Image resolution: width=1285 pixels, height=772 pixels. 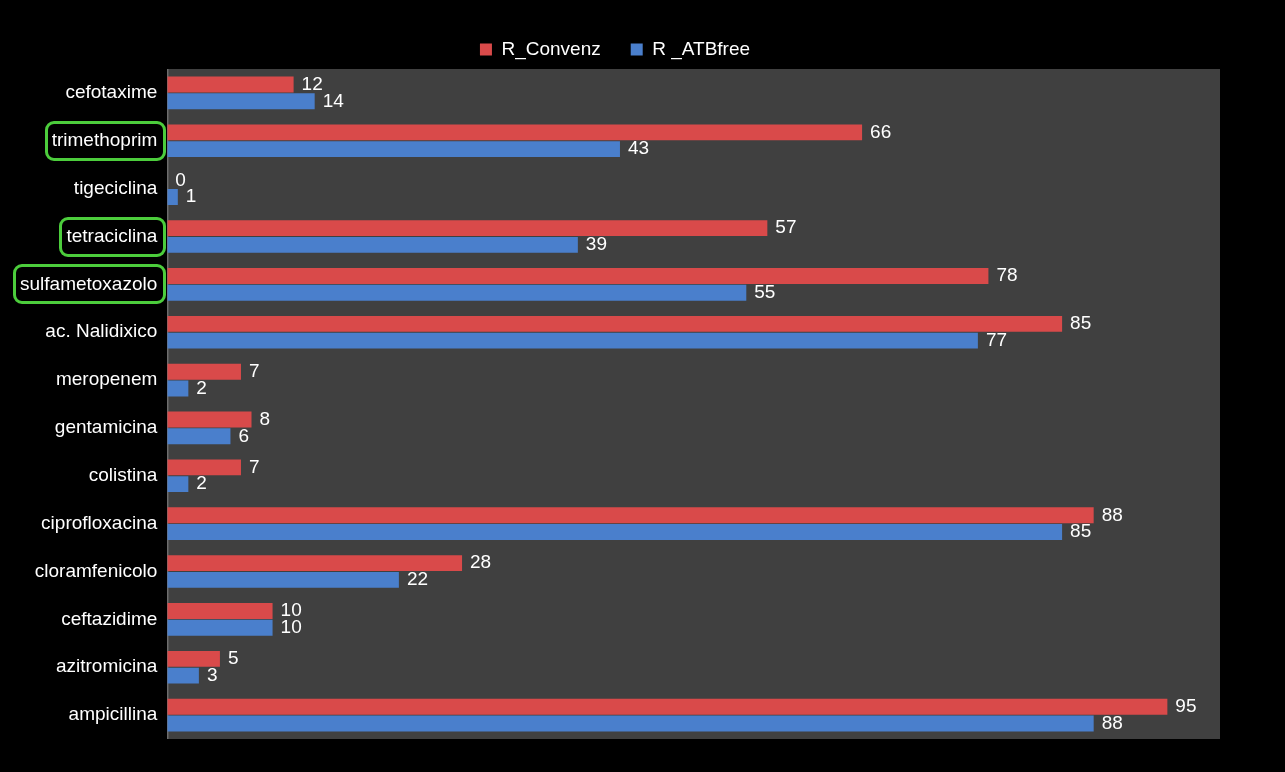 I want to click on data-label: 5, so click(x=233, y=658).